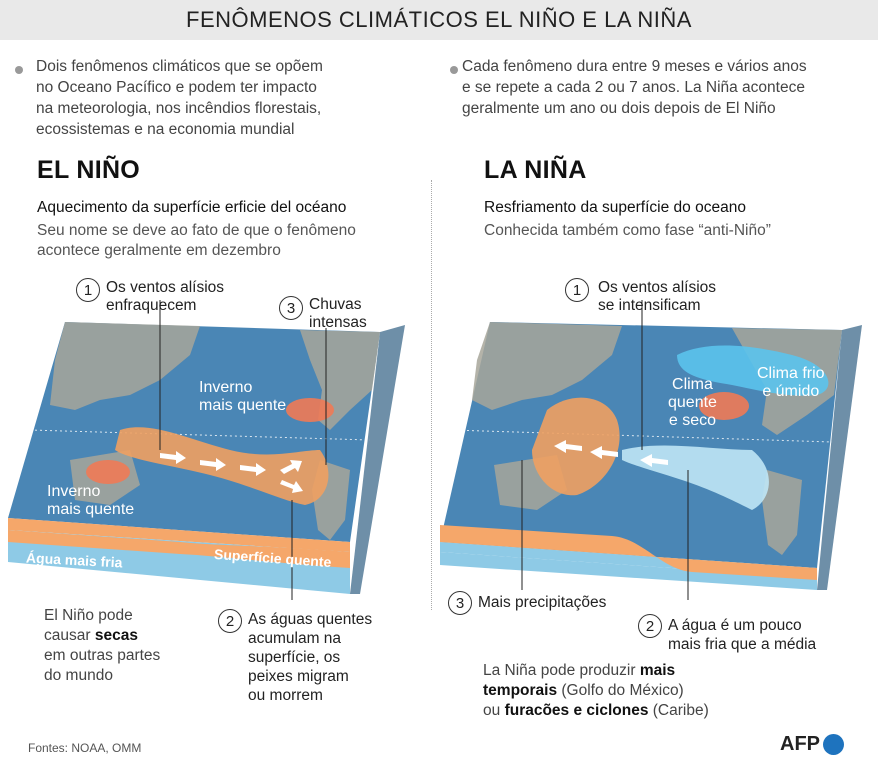 The width and height of the screenshot is (878, 768). Describe the element at coordinates (833, 744) in the screenshot. I see `afp-logo-dot-icon` at that location.